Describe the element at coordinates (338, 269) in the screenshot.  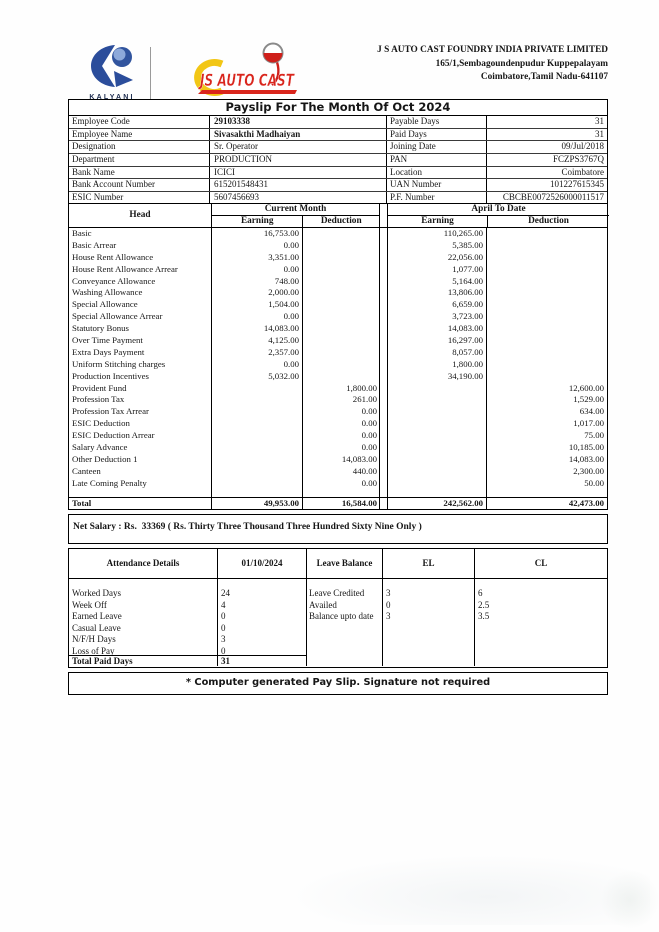
I see `salary-table-row: House Rent Allowance Arrear 0.00 1,077.00` at that location.